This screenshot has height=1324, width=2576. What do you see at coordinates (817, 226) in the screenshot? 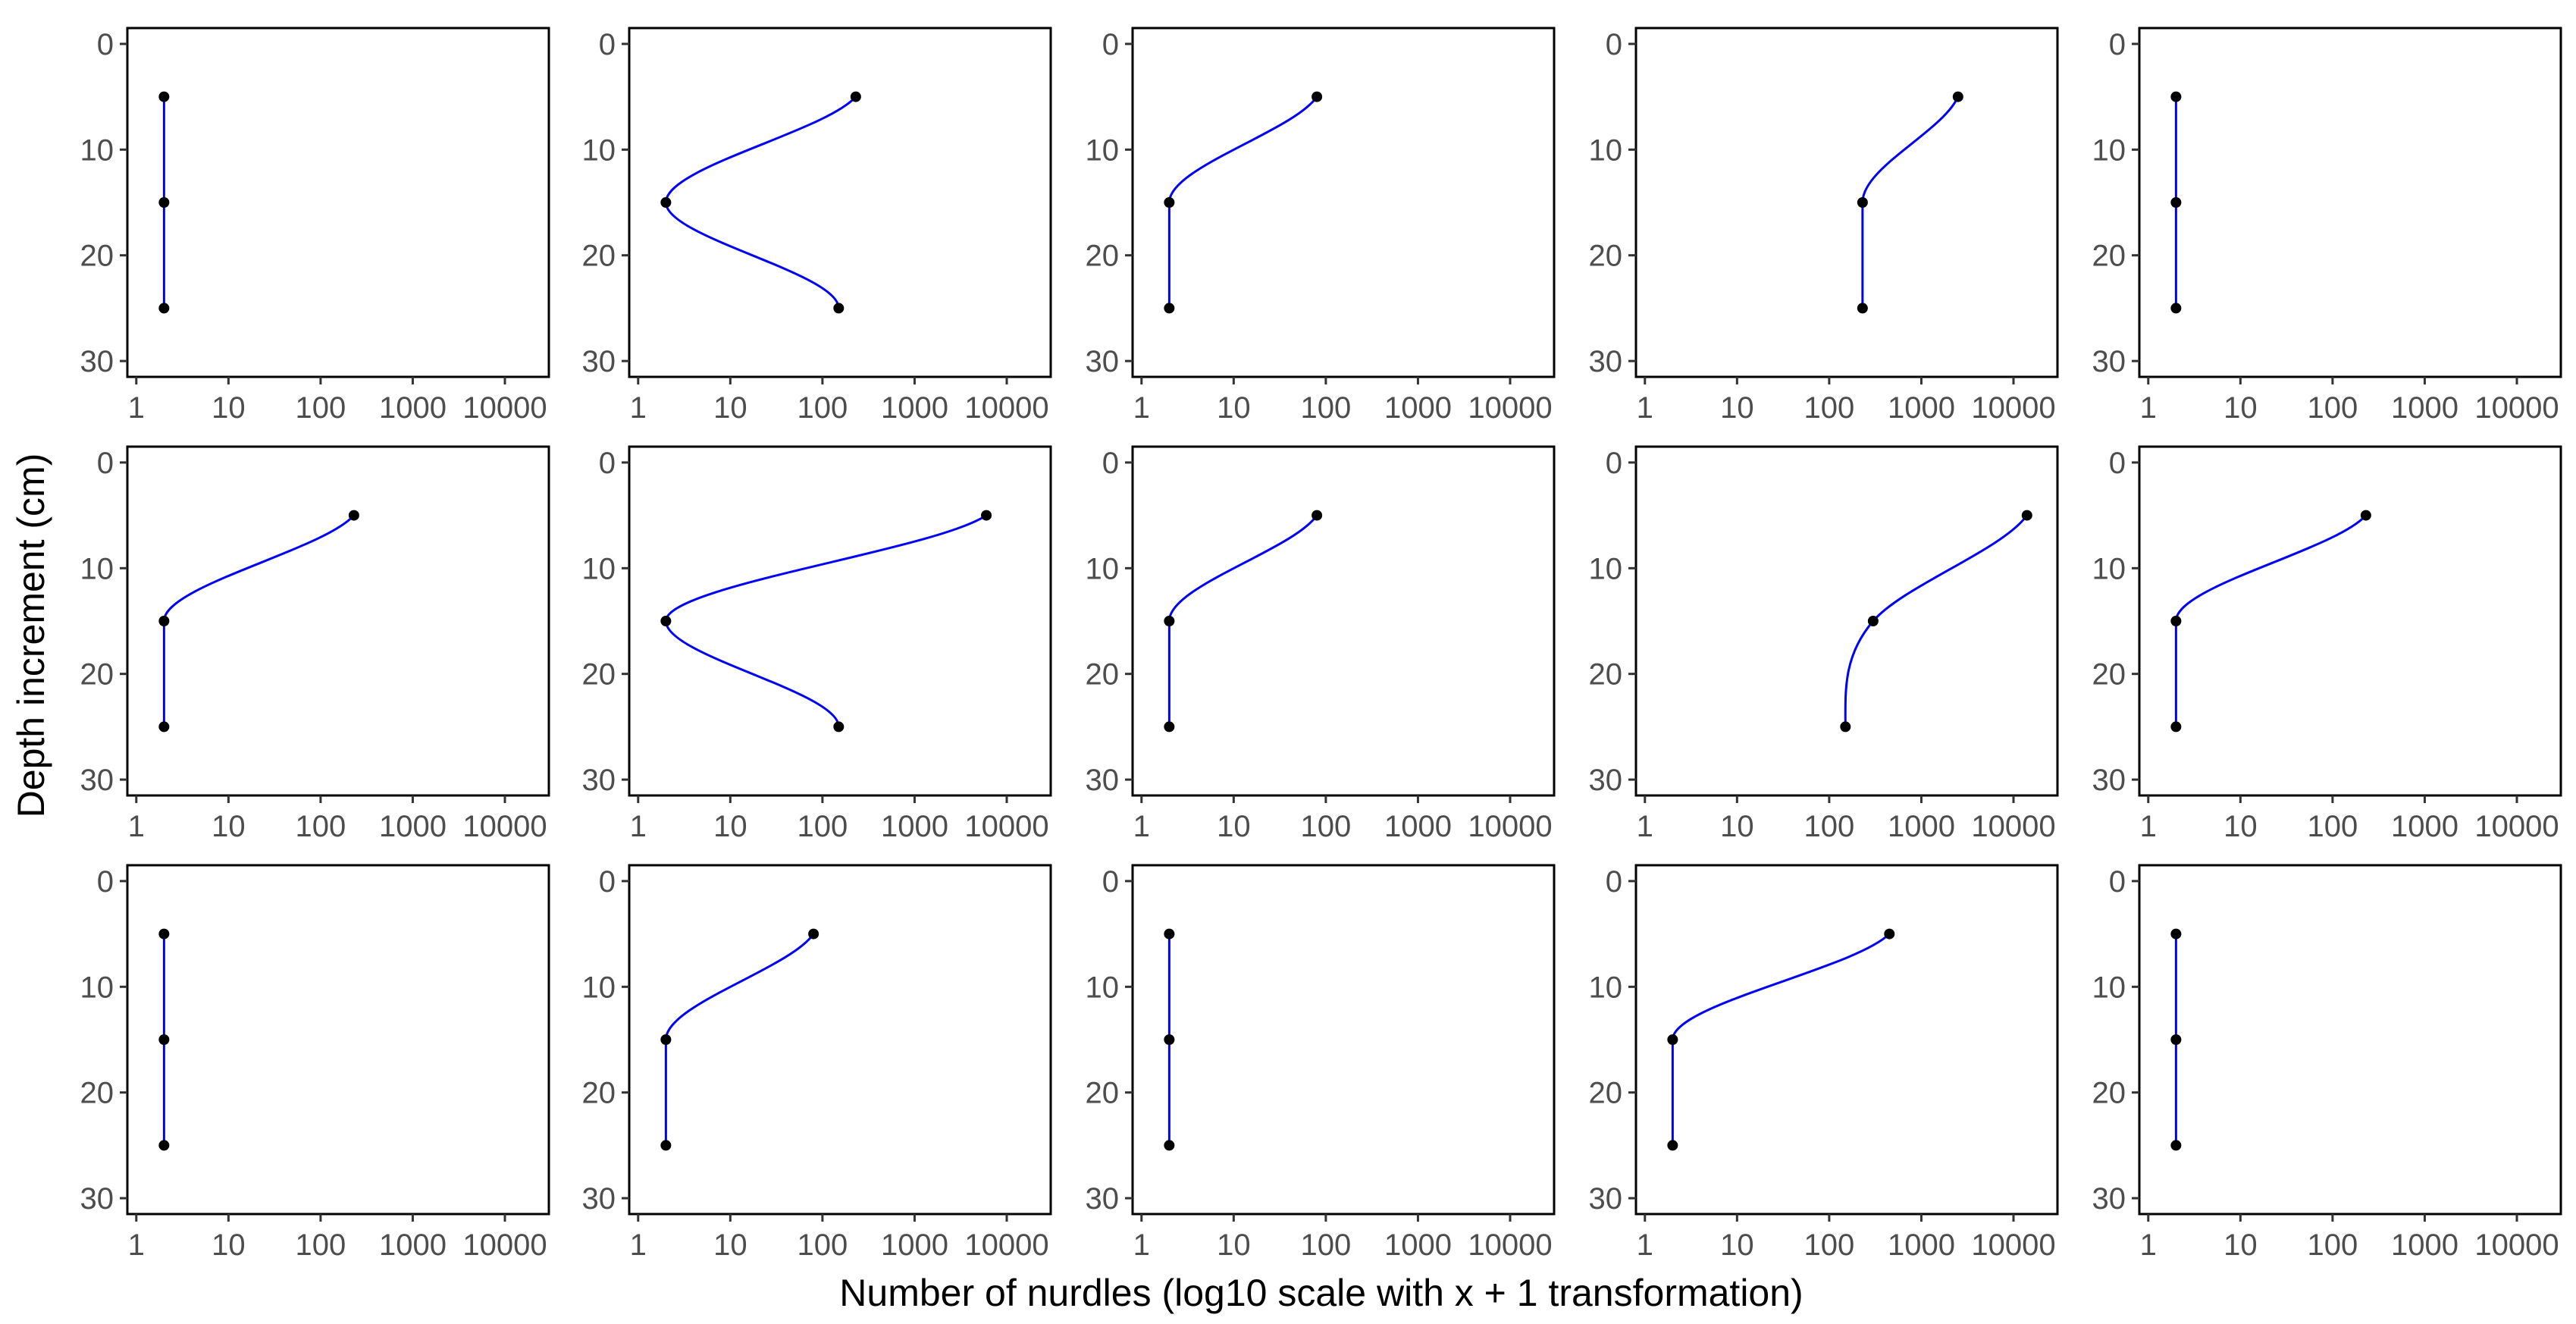
I see `panel-1-2: 0 10 20 30 1 10 100 1000 10000` at bounding box center [817, 226].